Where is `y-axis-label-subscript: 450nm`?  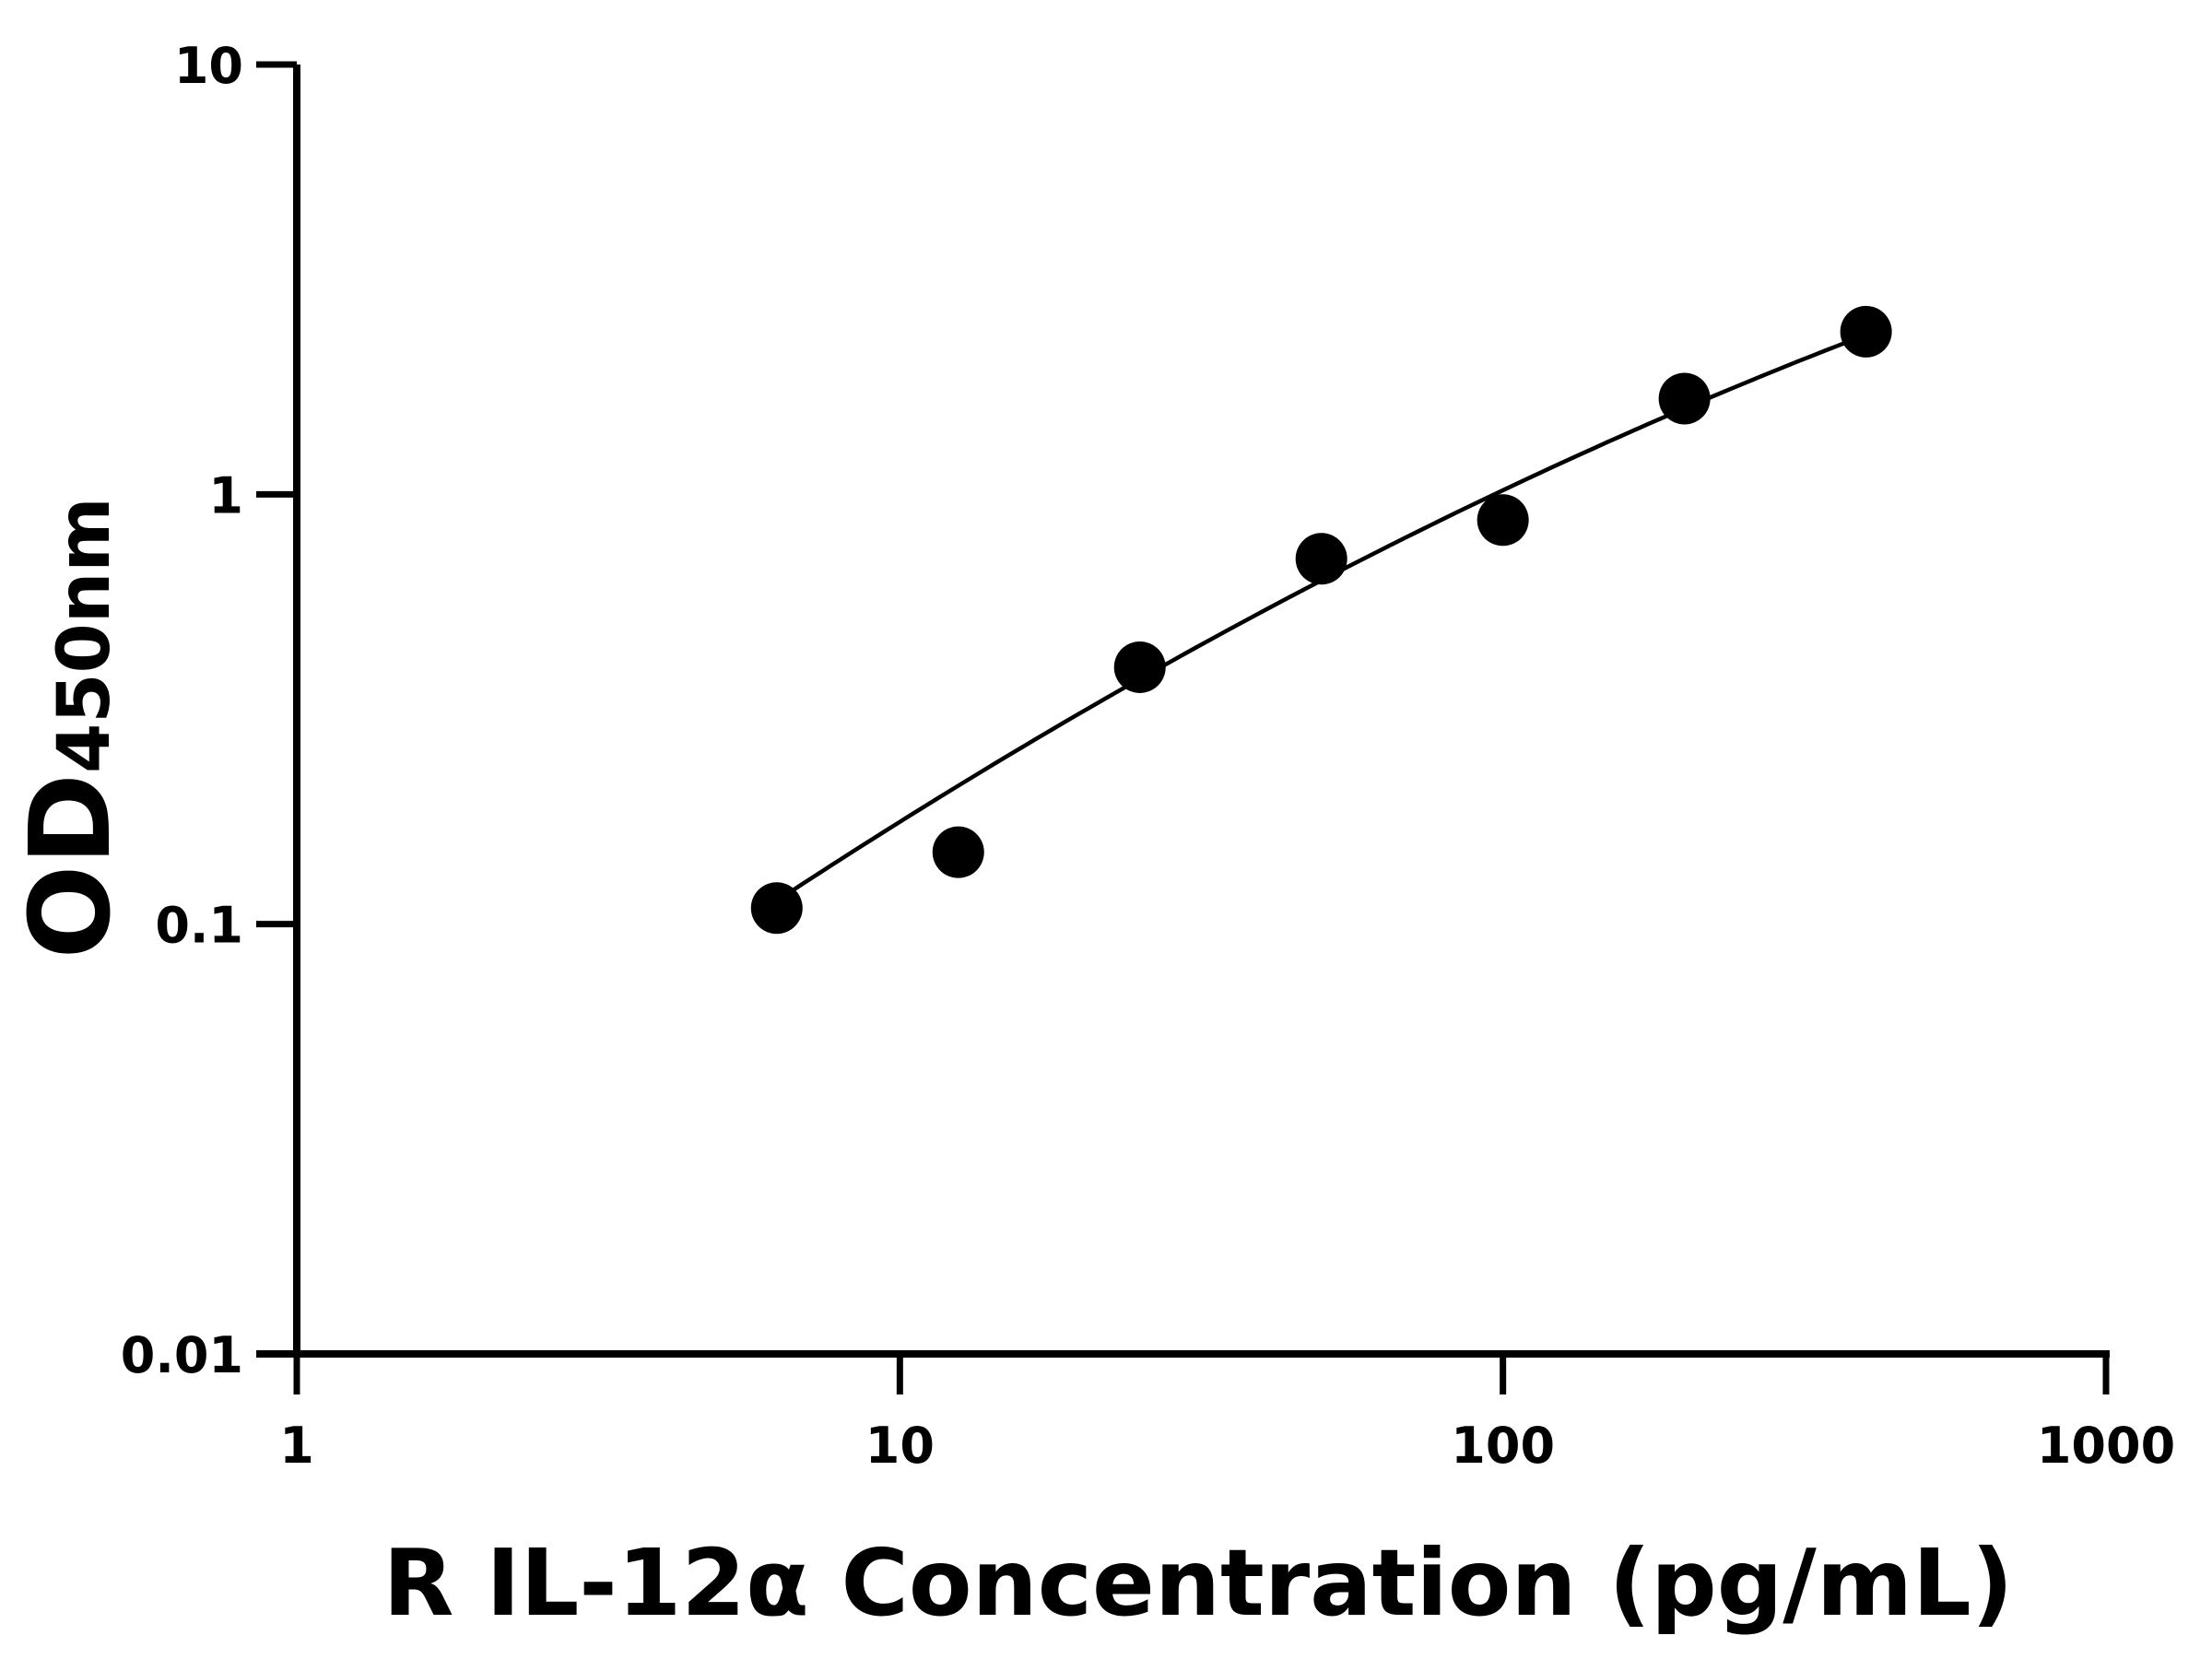
y-axis-label-subscript: 450nm is located at coordinates (84, 635).